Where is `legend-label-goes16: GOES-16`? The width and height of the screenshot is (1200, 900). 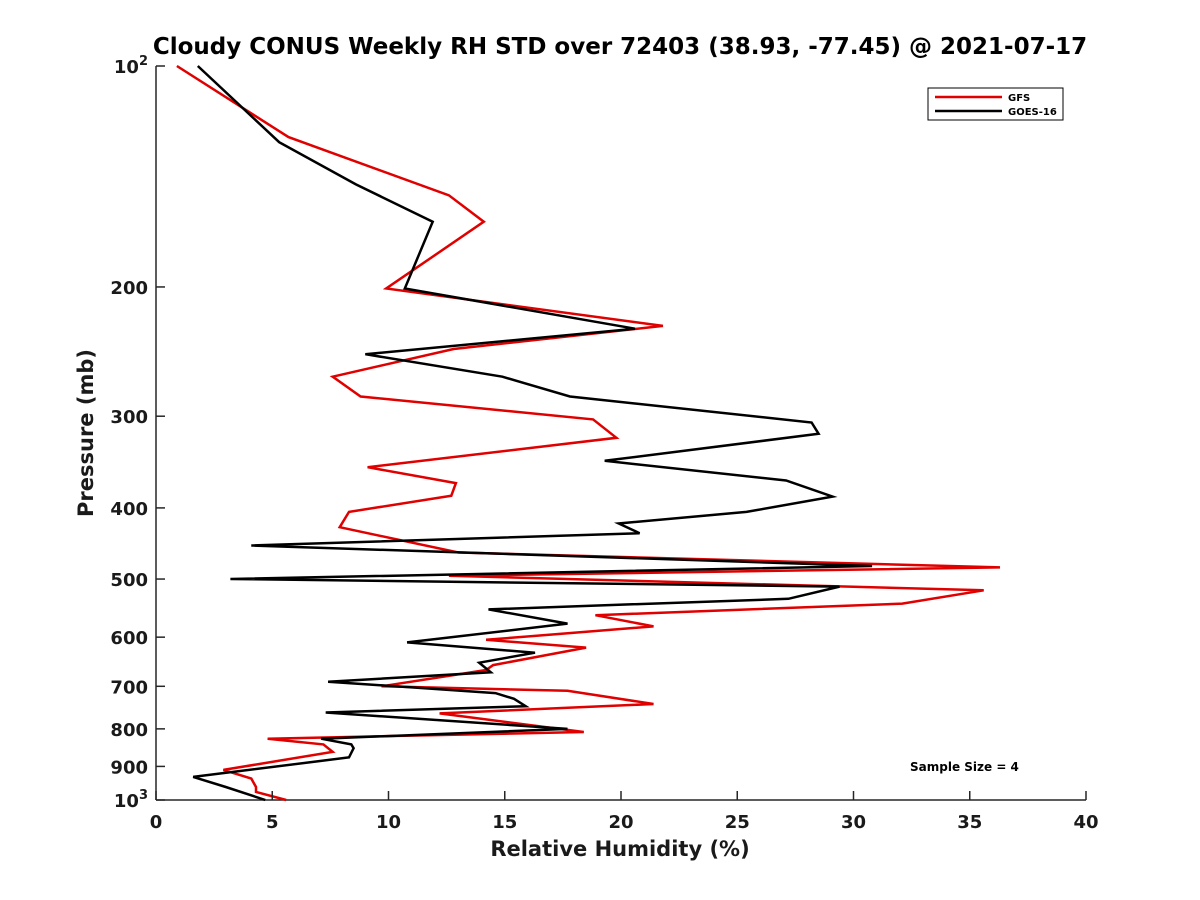
legend-label-goes16: GOES-16 is located at coordinates (1032, 112).